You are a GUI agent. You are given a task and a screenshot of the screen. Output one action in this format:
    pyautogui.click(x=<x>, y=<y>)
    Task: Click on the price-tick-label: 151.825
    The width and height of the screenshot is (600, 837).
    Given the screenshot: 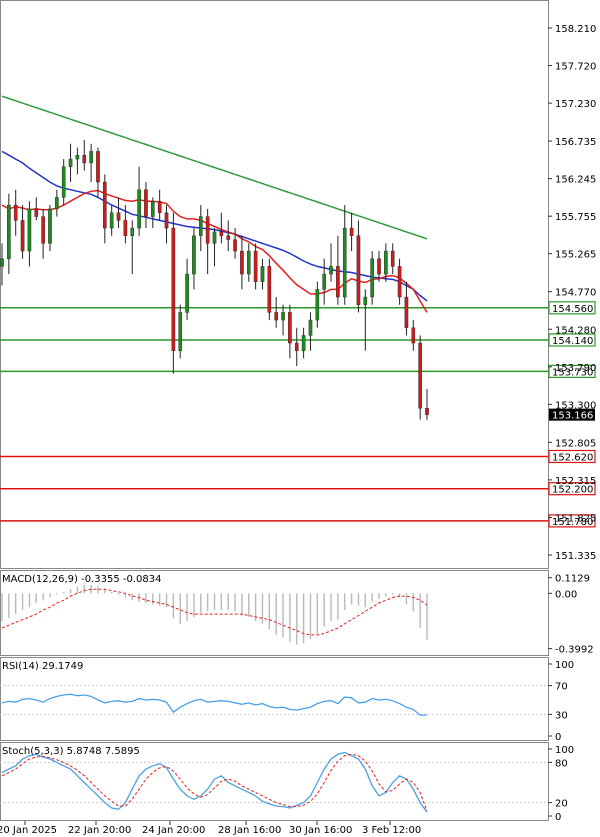 What is the action you would take?
    pyautogui.click(x=575, y=518)
    